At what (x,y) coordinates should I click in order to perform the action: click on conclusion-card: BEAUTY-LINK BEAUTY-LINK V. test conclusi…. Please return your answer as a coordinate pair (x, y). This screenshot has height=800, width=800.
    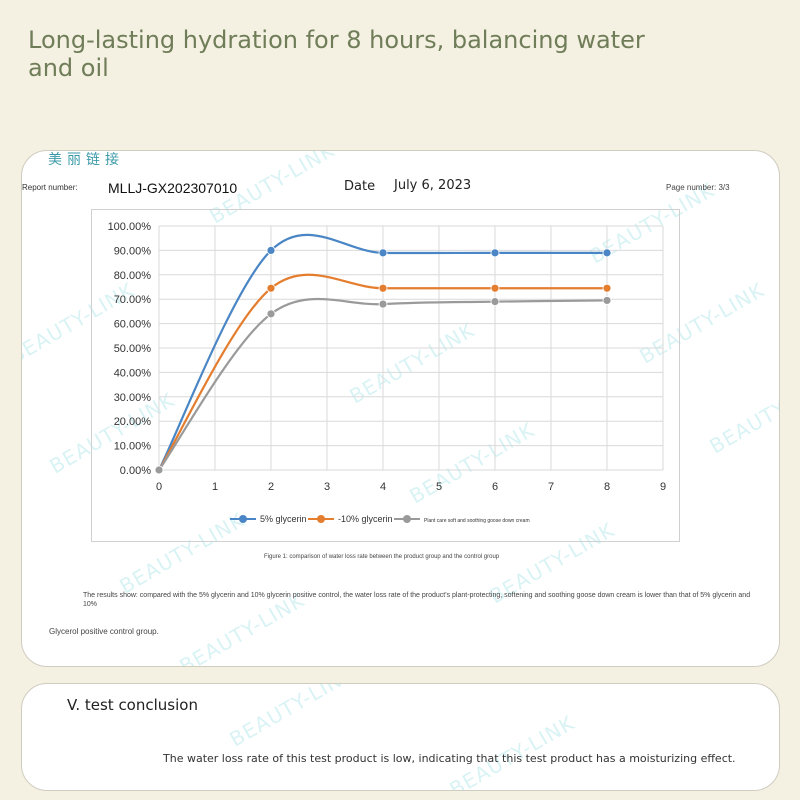
    Looking at the image, I should click on (400, 737).